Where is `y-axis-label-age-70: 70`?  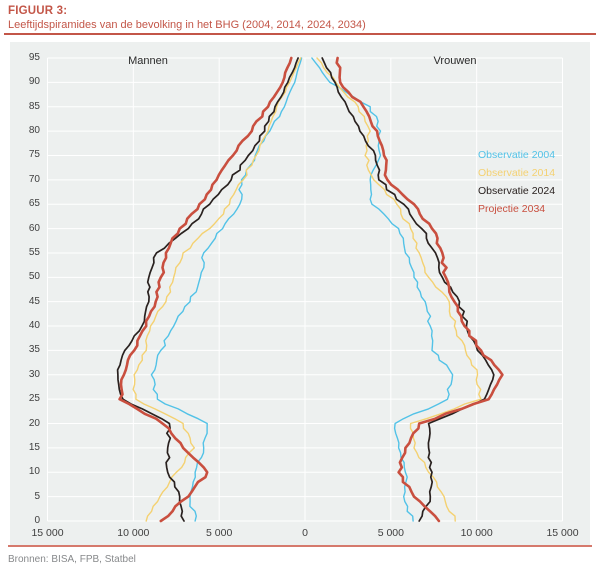 y-axis-label-age-70: 70 is located at coordinates (34, 179).